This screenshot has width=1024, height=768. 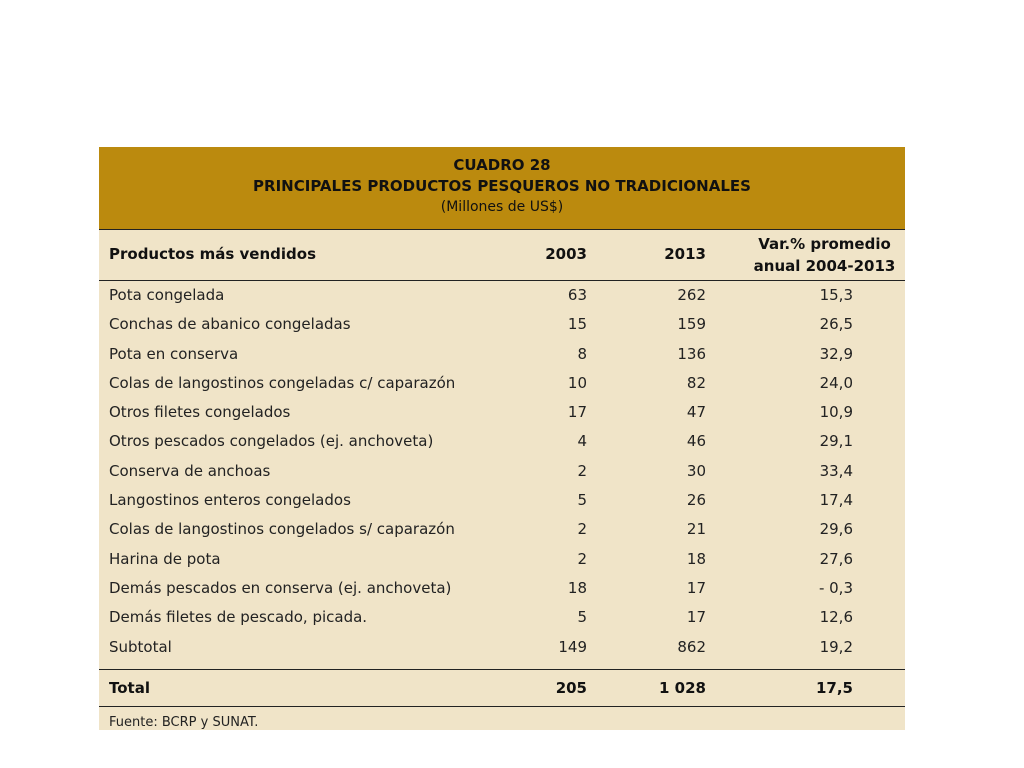 What do you see at coordinates (696, 470) in the screenshot?
I see `row-value-2013: 30` at bounding box center [696, 470].